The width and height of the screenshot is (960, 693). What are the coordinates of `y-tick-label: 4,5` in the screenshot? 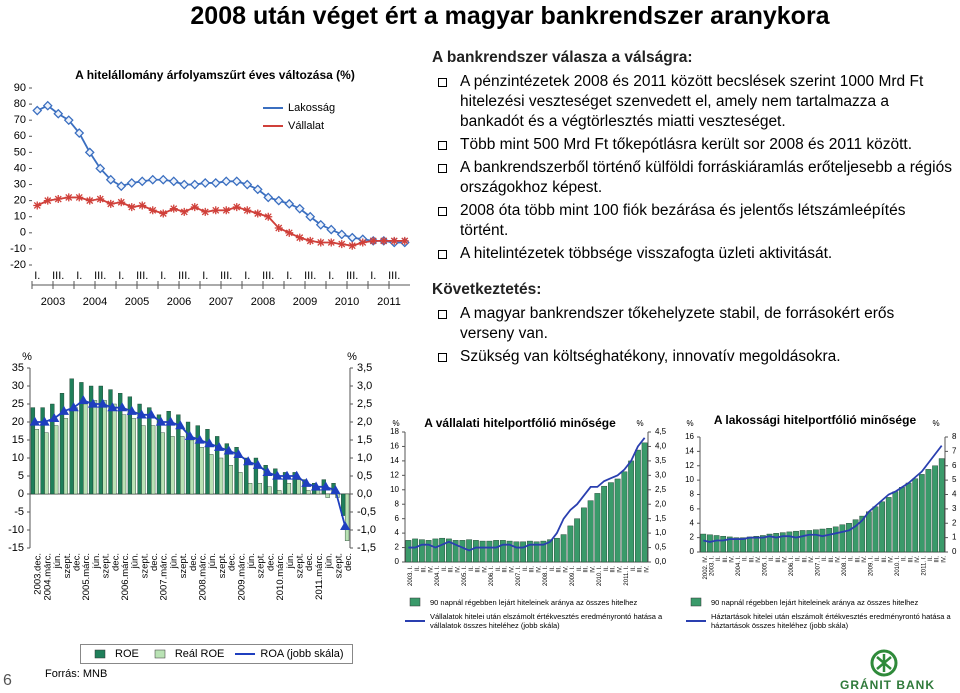 It's located at (661, 431).